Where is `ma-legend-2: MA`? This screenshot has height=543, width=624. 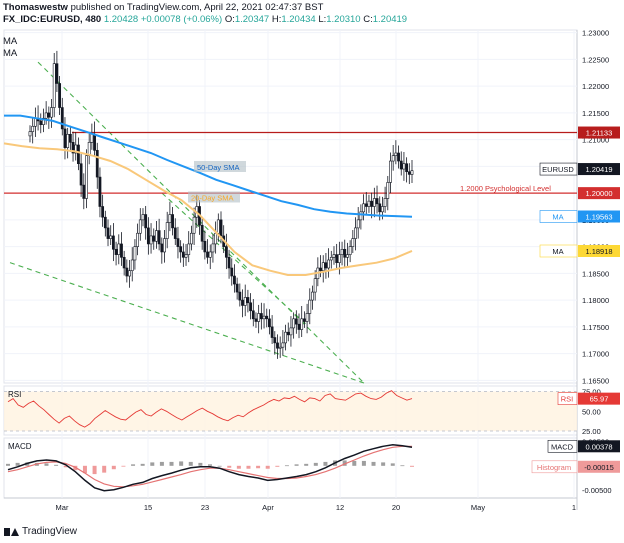
ma-legend-2: MA is located at coordinates (10, 53).